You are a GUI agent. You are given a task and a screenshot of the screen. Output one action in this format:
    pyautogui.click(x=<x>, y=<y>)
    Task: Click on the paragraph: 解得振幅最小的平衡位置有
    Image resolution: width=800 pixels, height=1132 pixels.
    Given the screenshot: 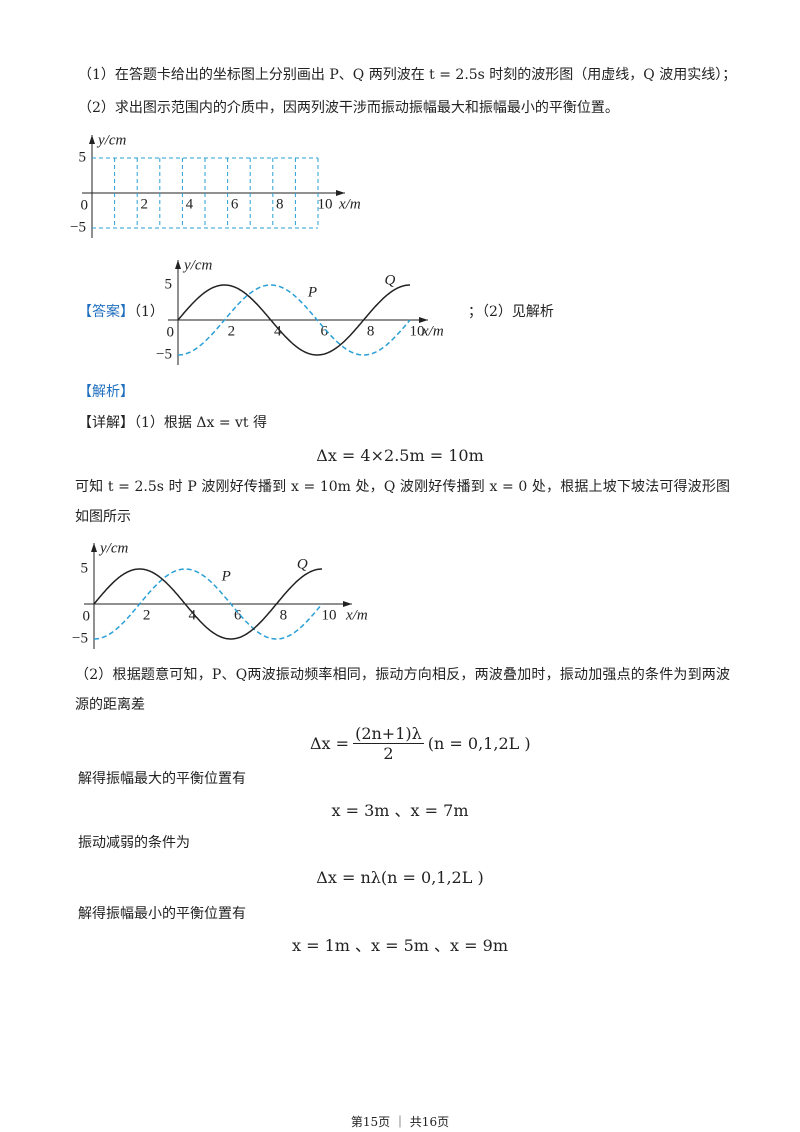 What is the action you would take?
    pyautogui.click(x=162, y=914)
    